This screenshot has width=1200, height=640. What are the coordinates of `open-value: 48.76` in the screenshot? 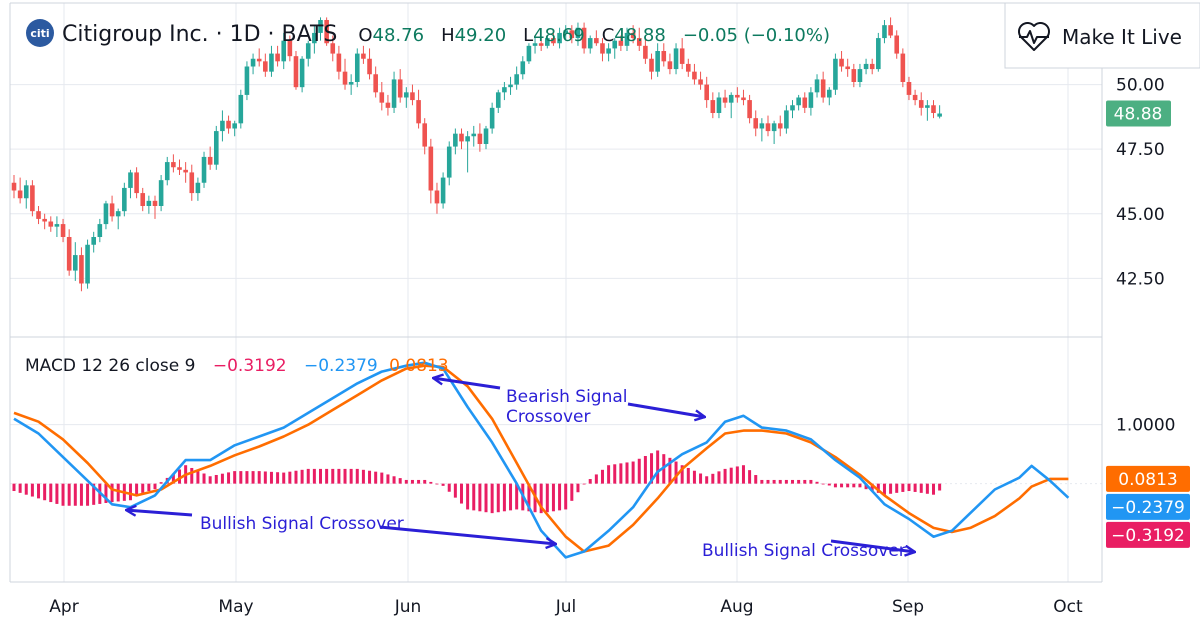 It's located at (399, 35).